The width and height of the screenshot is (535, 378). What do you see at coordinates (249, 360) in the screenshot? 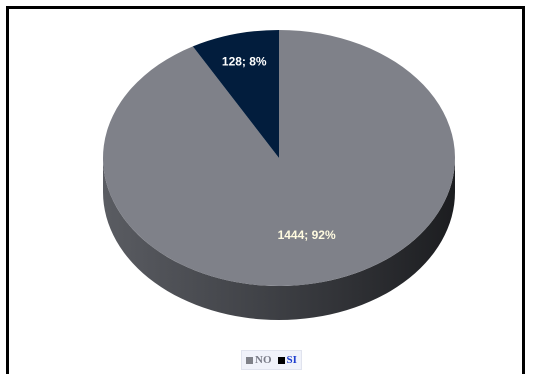
I see `legend-swatch-no` at bounding box center [249, 360].